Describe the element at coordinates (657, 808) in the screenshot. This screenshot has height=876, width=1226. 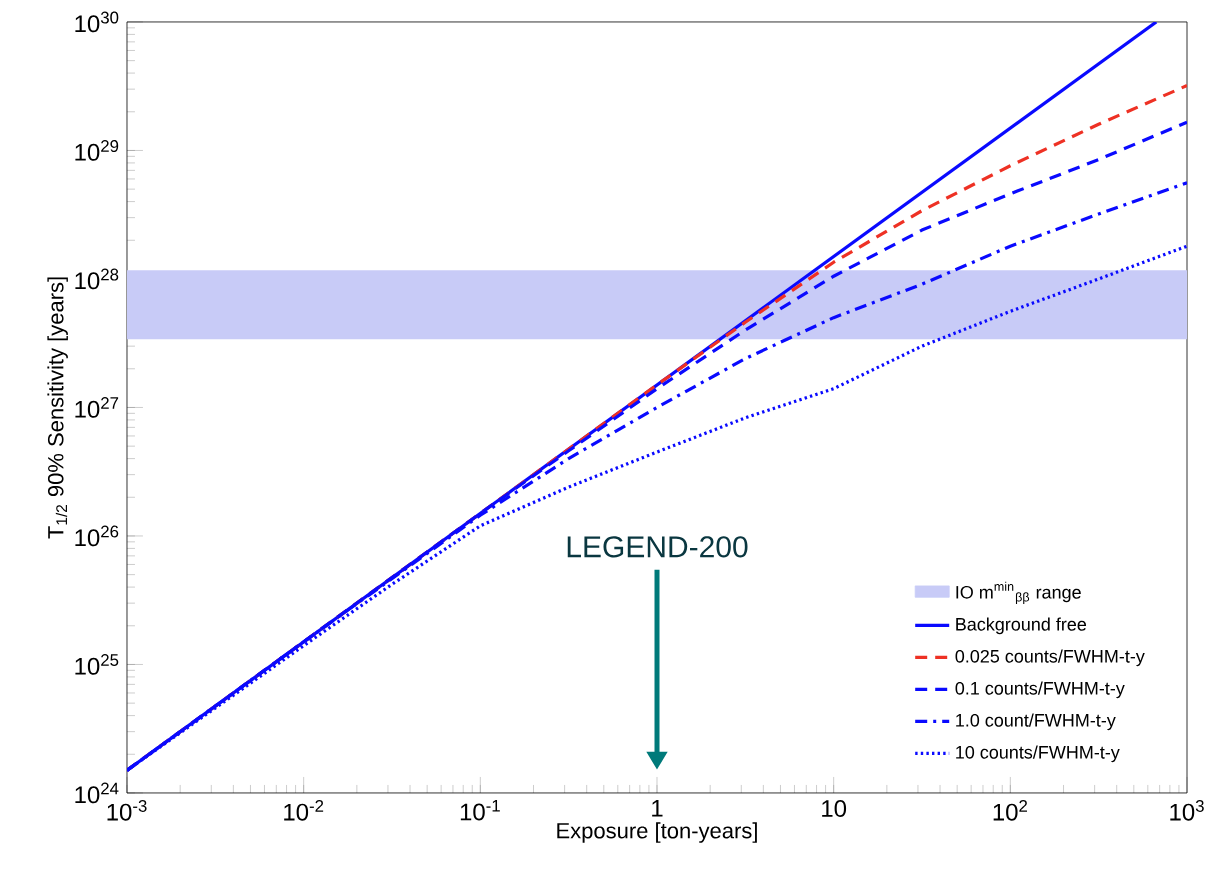
I see `x-tick-label: 1` at that location.